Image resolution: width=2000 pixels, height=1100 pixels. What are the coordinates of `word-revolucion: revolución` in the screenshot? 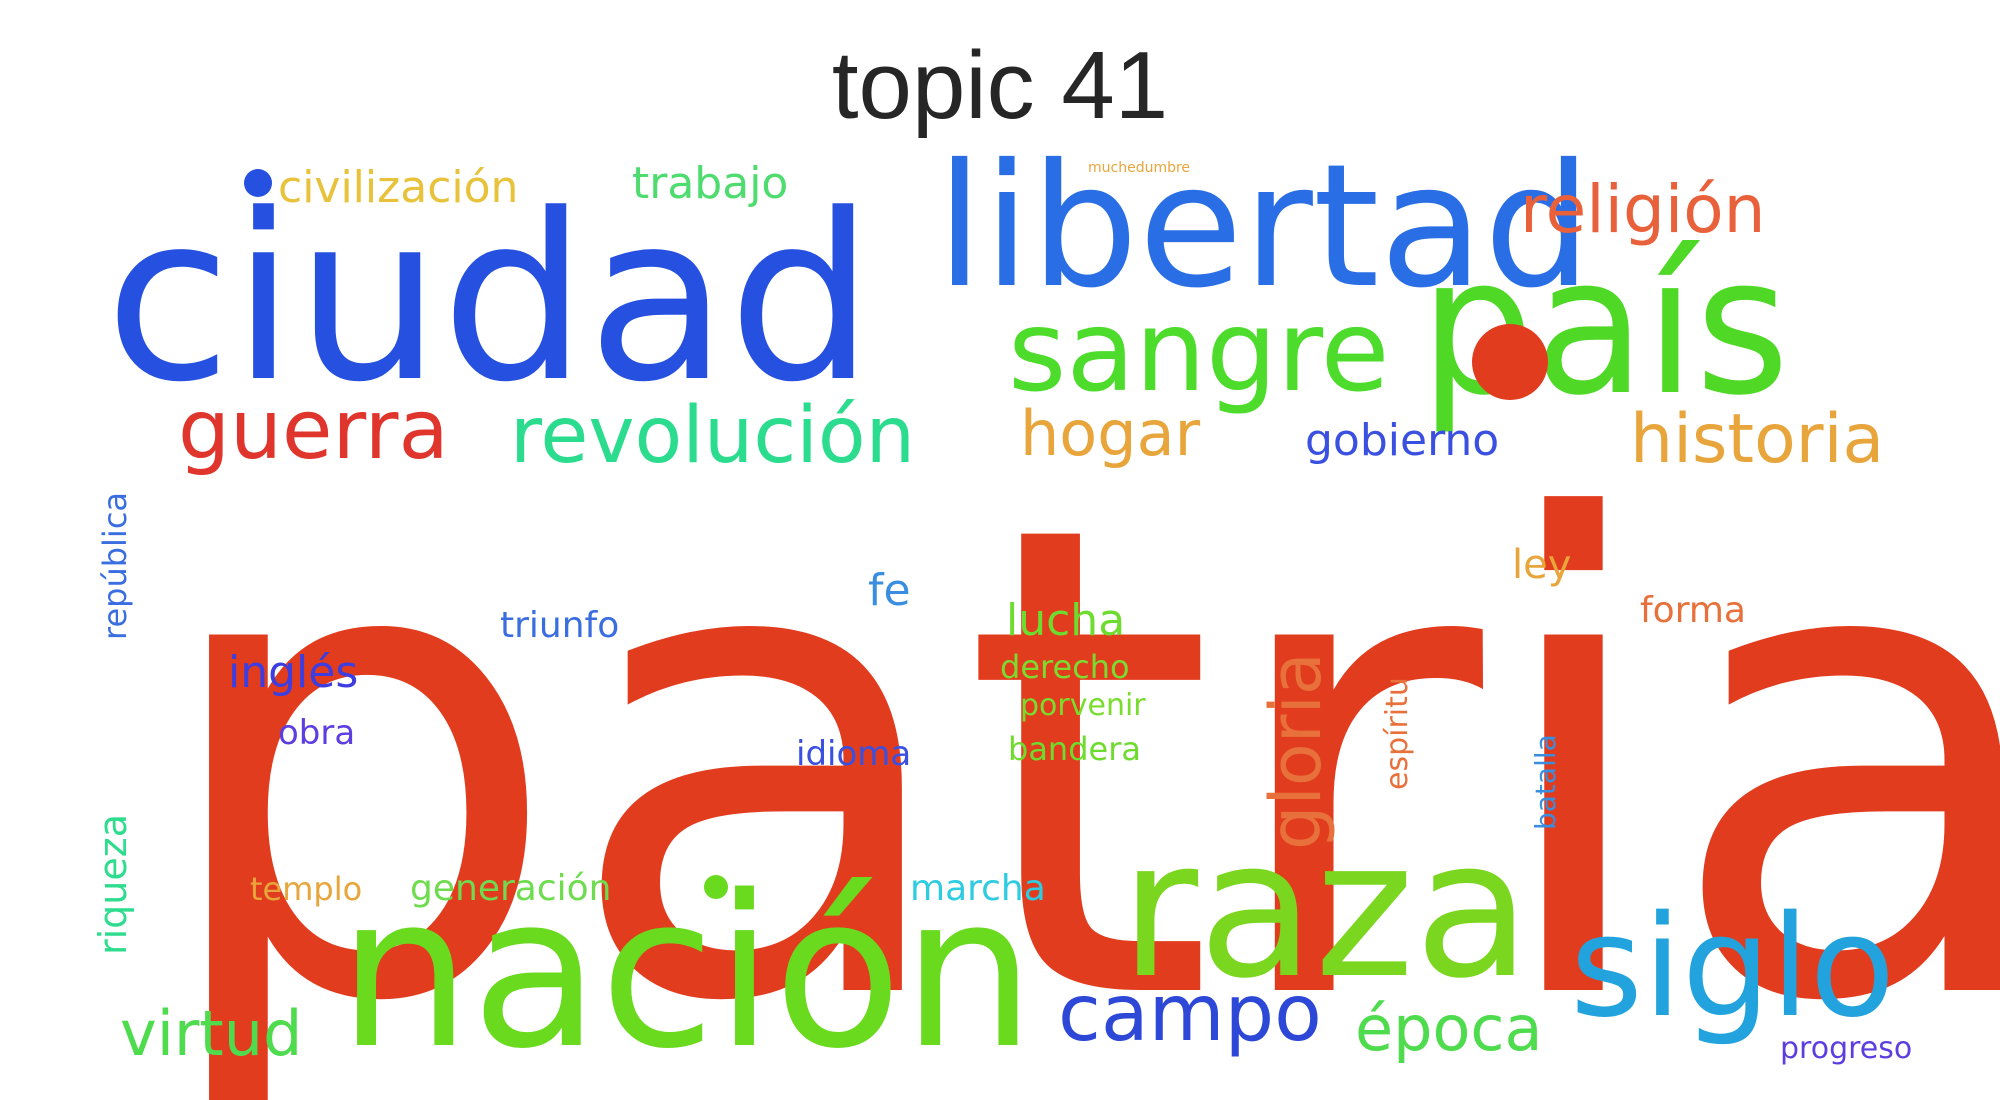 It's located at (712, 436).